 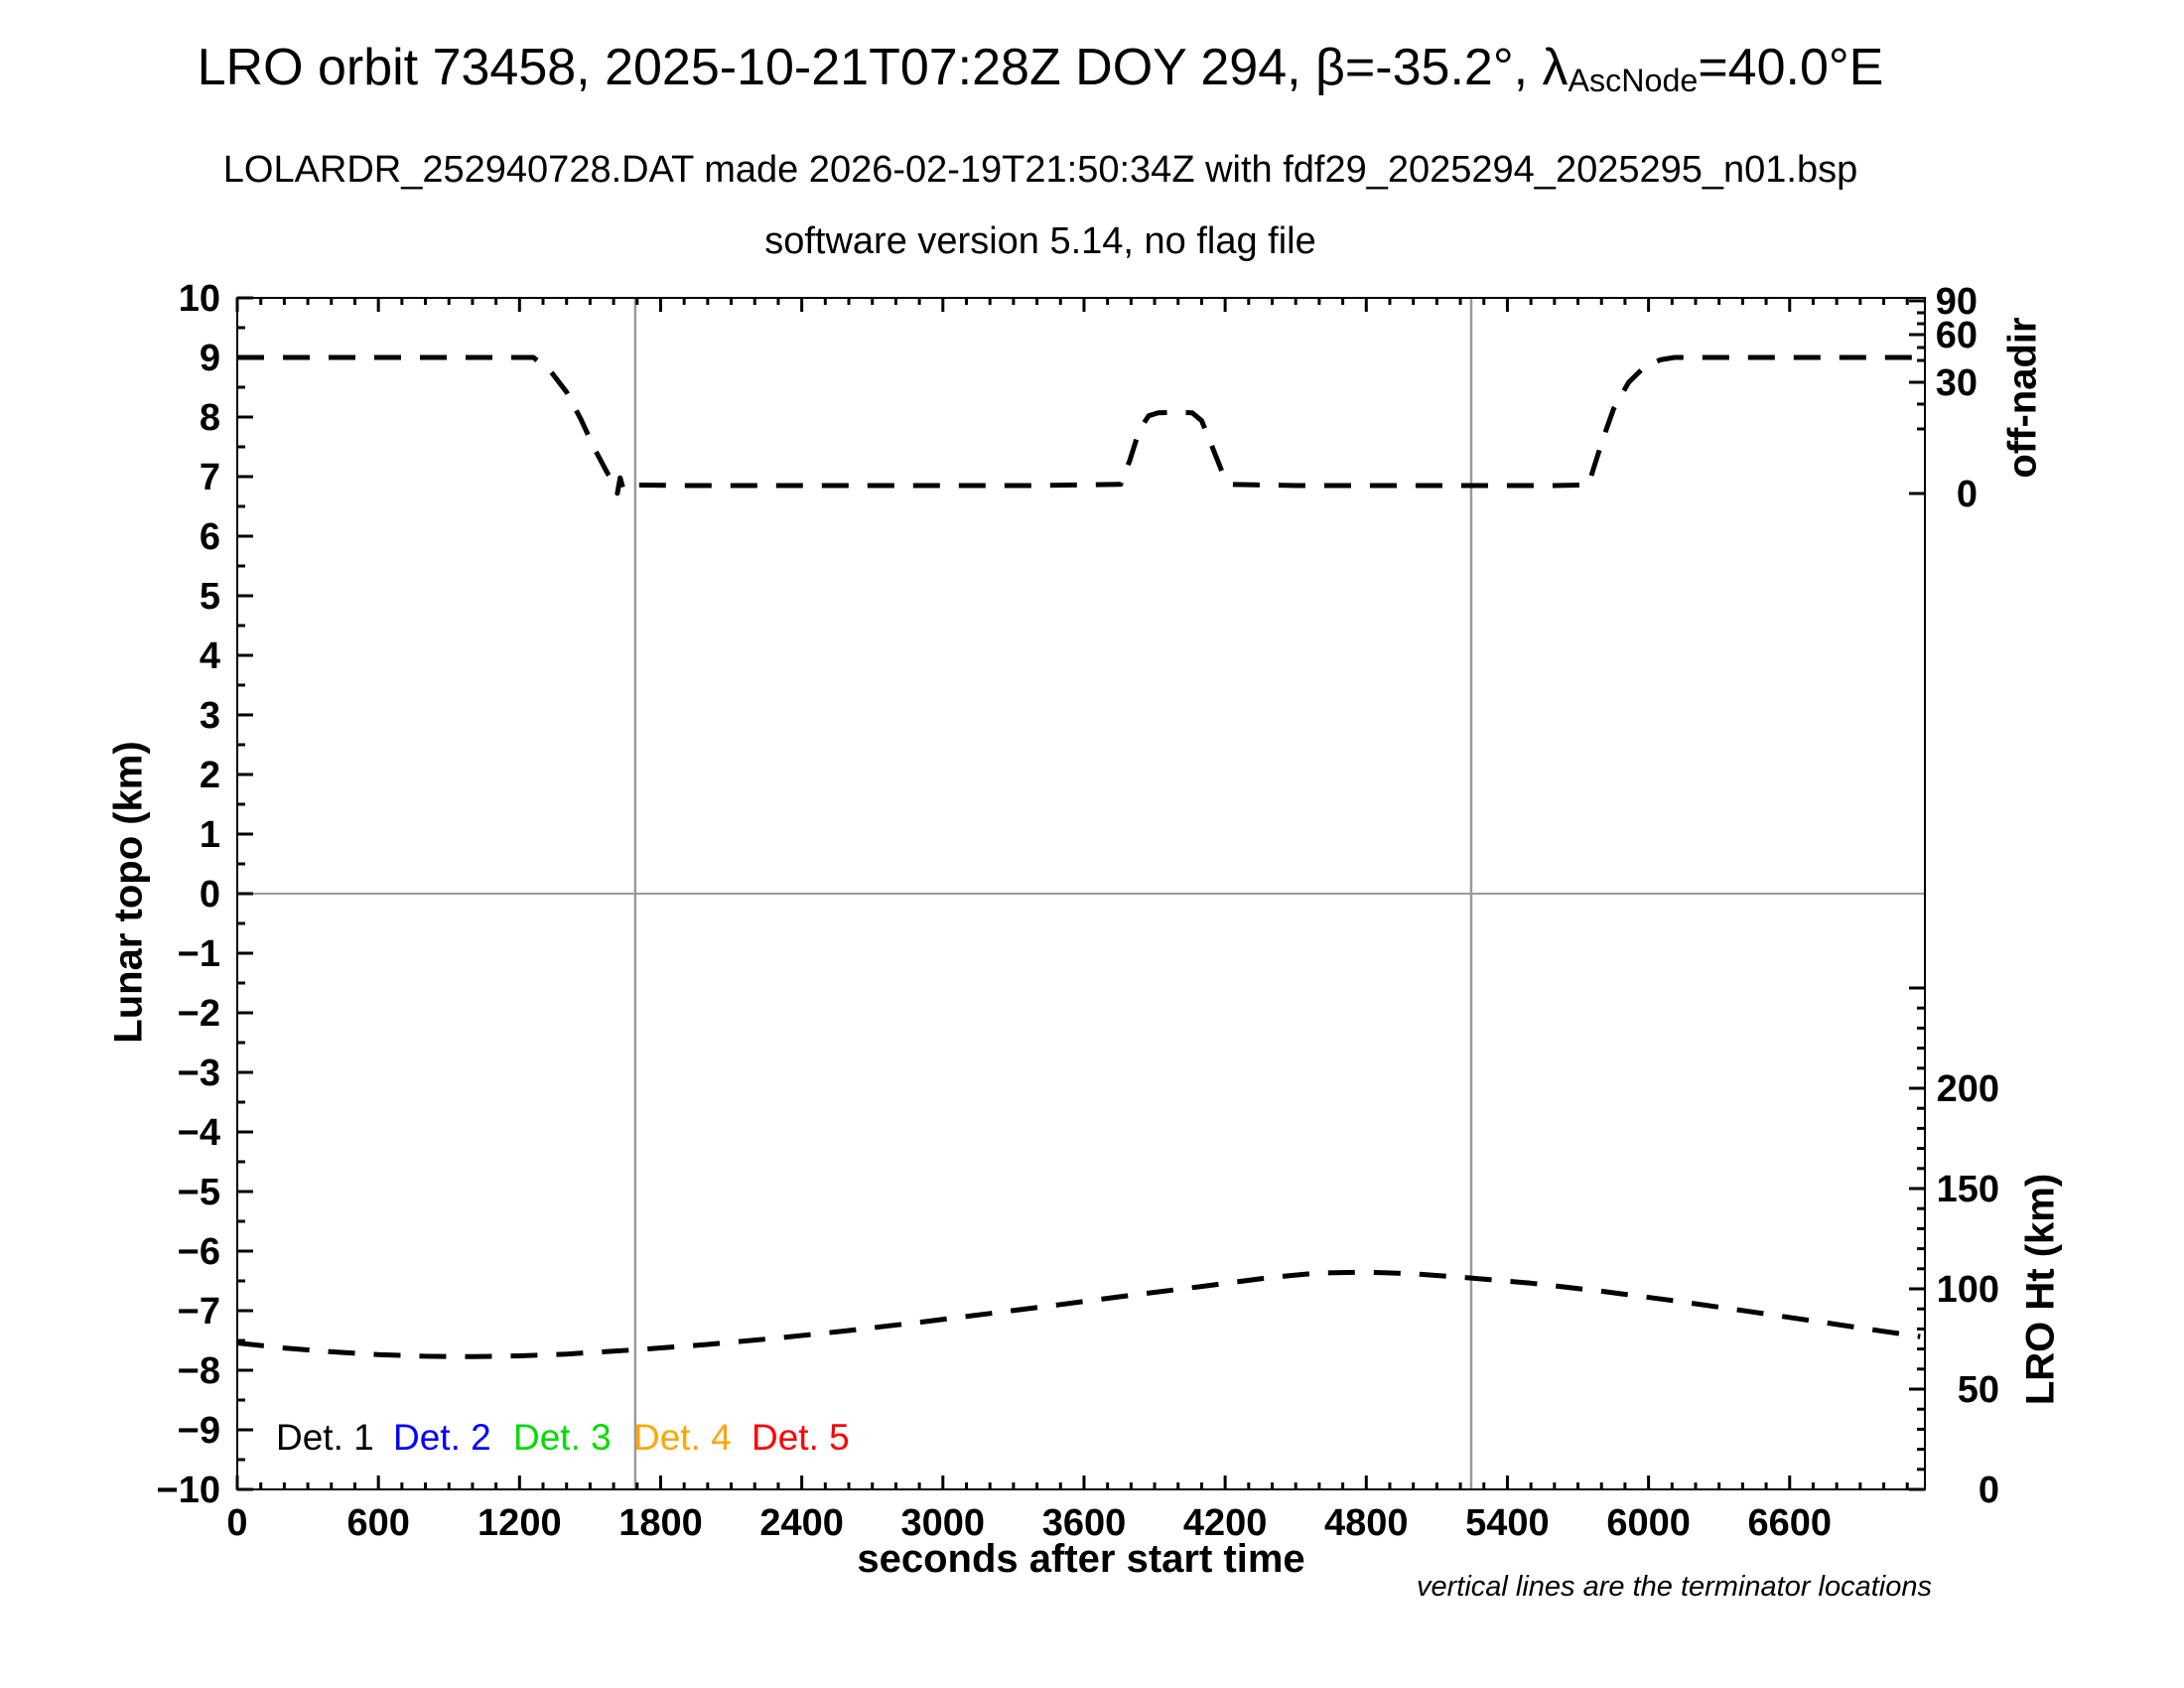 I want to click on lro-ht-tick-label: 150, so click(x=1968, y=1189).